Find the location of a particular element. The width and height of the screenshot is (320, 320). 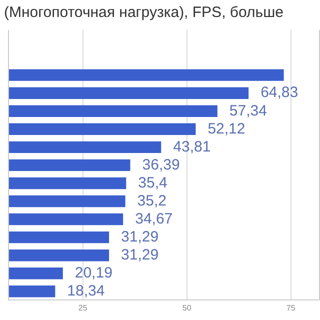

data-label: 52,12 is located at coordinates (227, 129).